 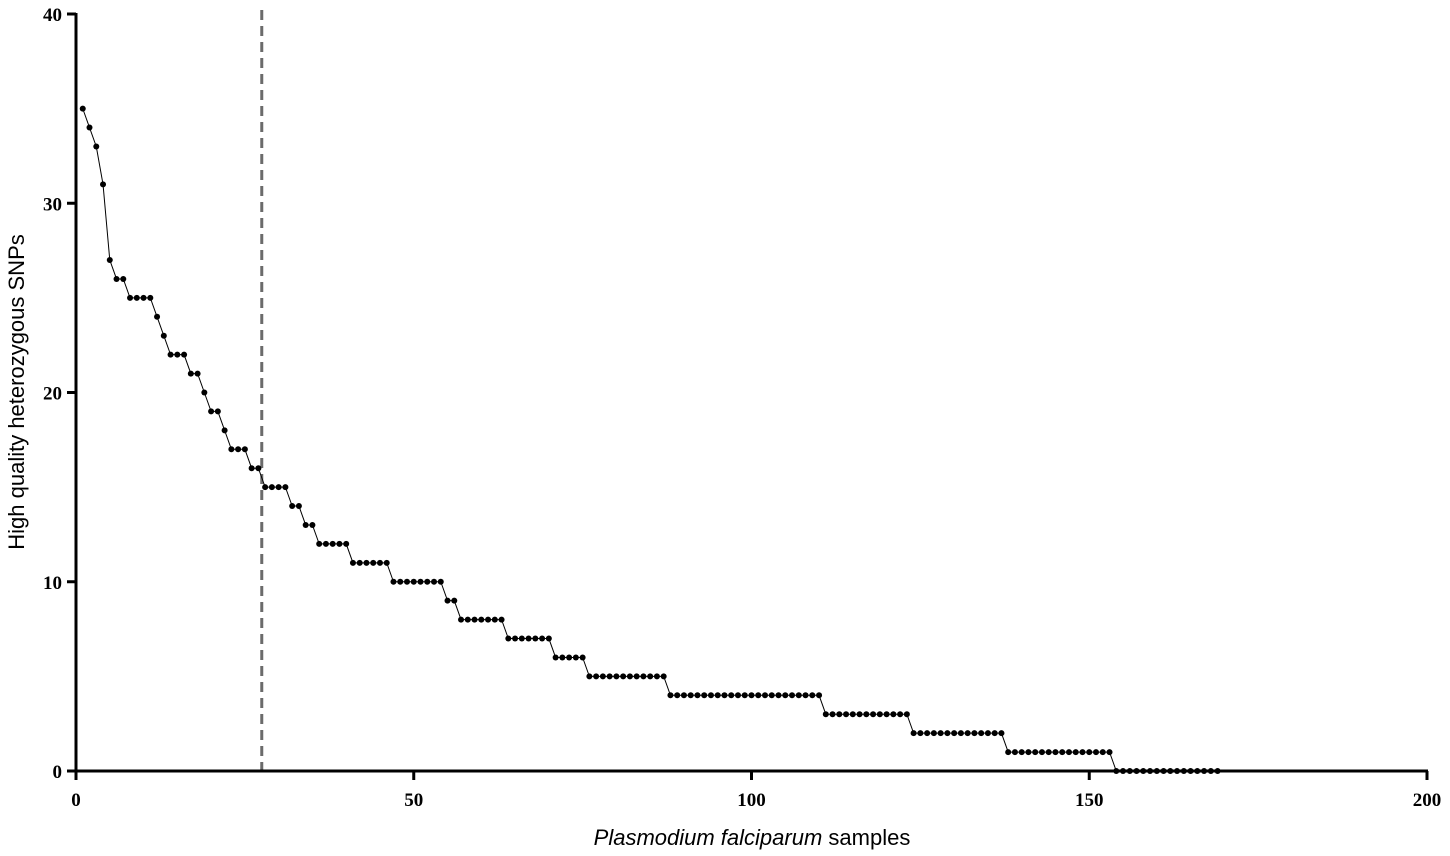 I want to click on y-tick-label: 20, so click(x=52, y=394).